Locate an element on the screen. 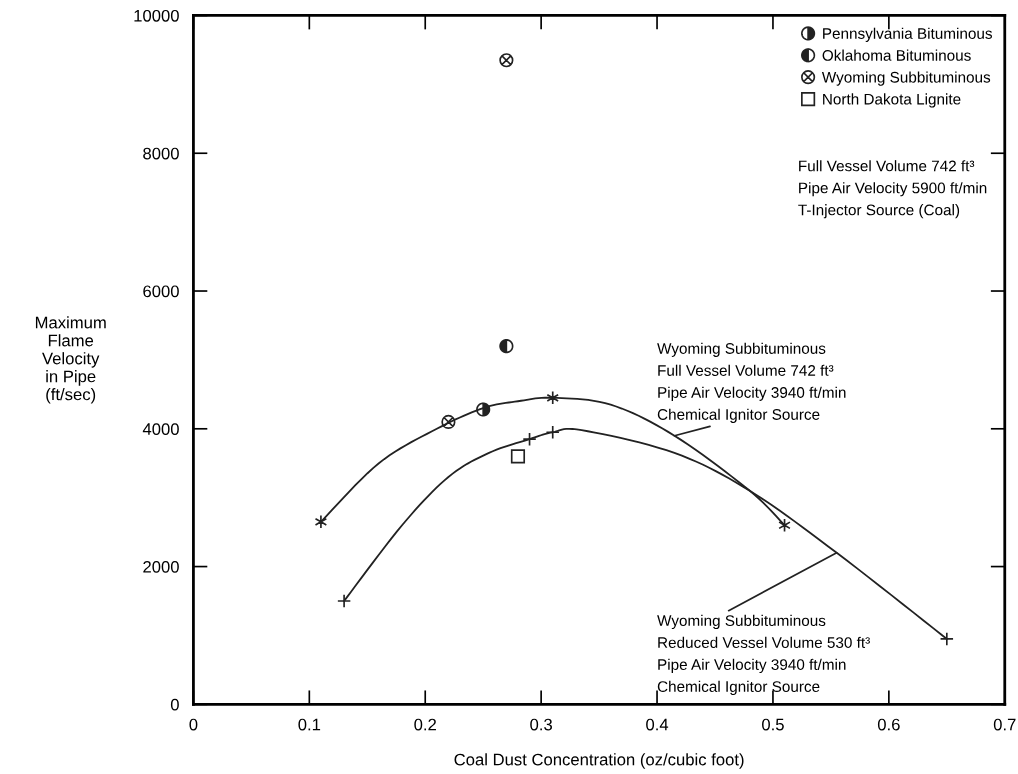 The height and width of the screenshot is (774, 1018). x-tick-label: 0.6 is located at coordinates (888, 724).